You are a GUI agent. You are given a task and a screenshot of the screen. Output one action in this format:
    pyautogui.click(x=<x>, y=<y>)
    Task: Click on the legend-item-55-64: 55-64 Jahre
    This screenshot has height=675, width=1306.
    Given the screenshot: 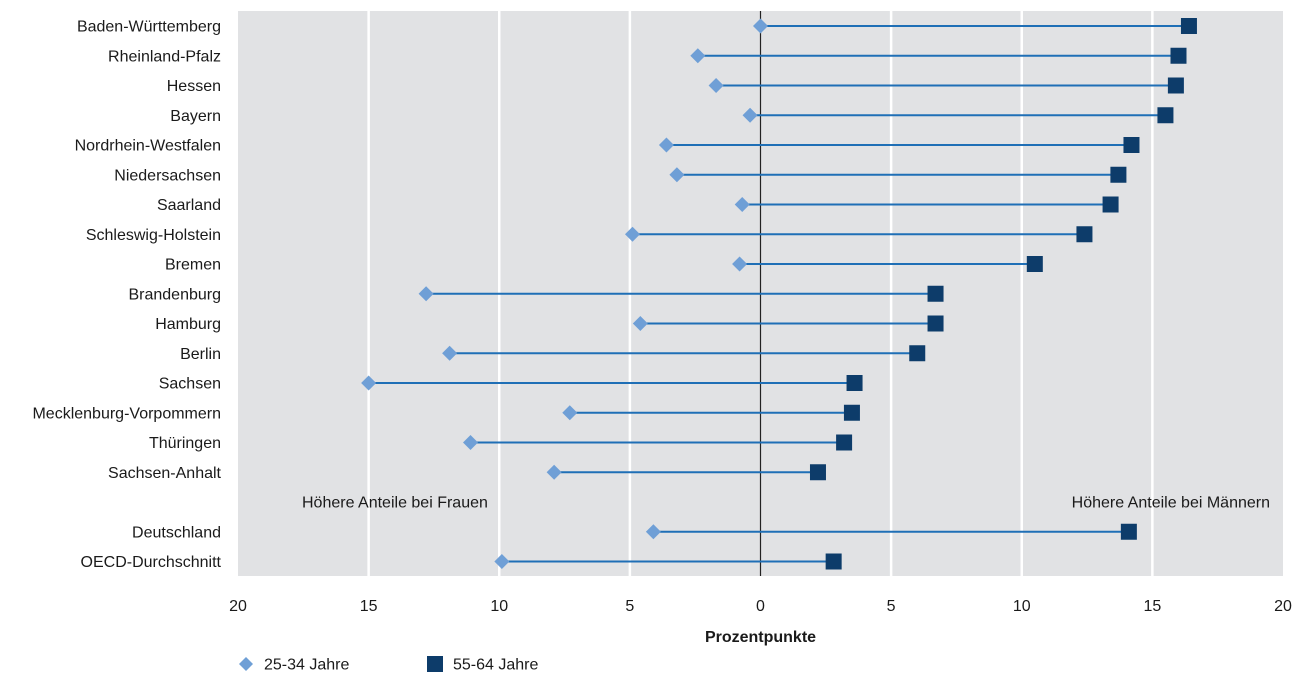 What is the action you would take?
    pyautogui.click(x=482, y=665)
    